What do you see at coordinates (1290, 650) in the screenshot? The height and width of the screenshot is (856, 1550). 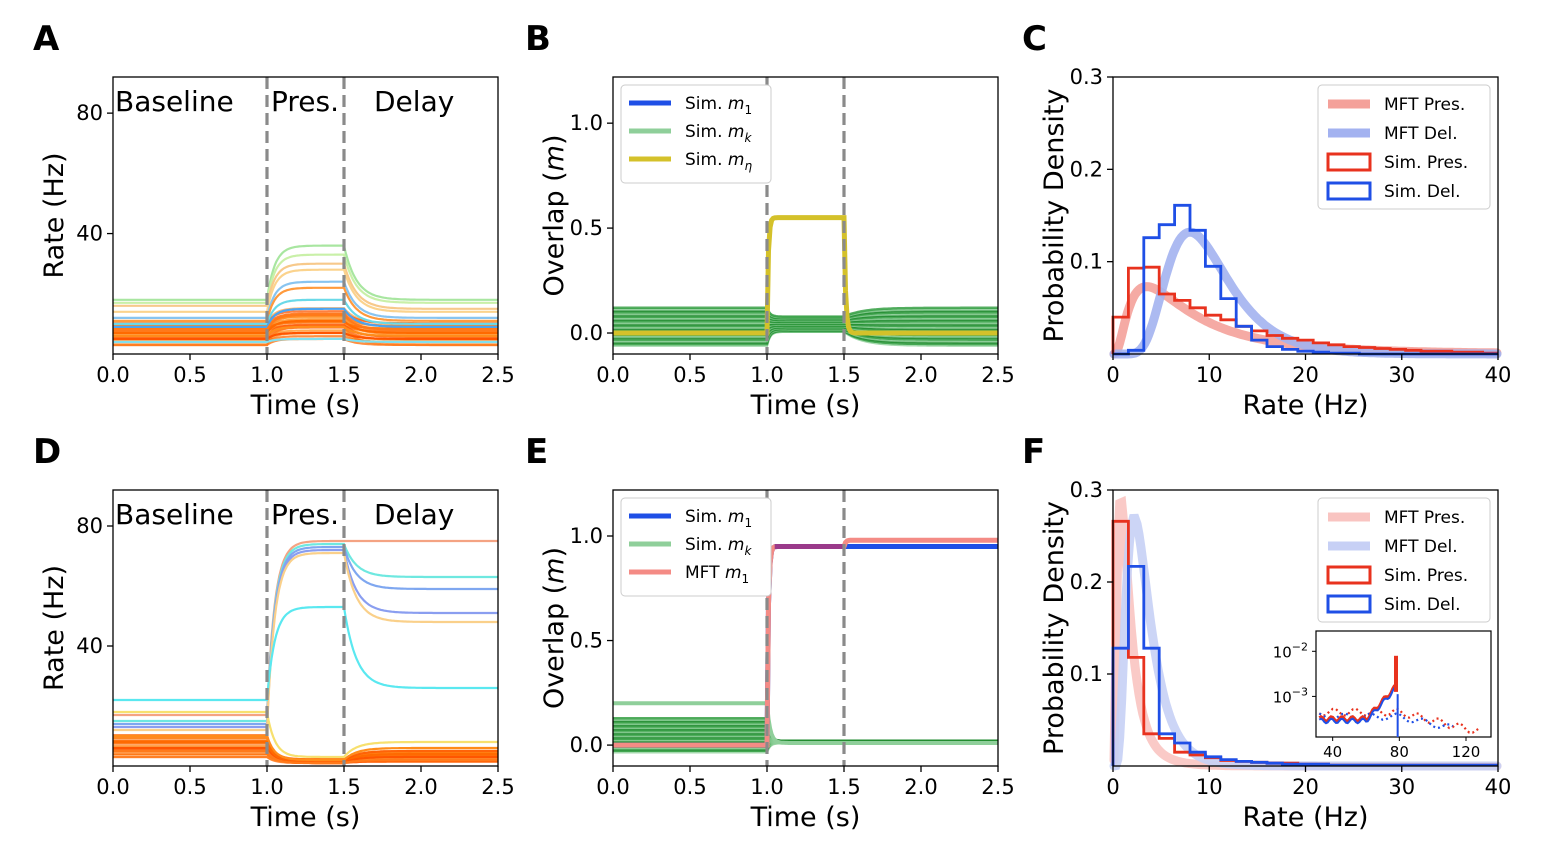 I see `inset-y-tick-label: 10−2` at bounding box center [1290, 650].